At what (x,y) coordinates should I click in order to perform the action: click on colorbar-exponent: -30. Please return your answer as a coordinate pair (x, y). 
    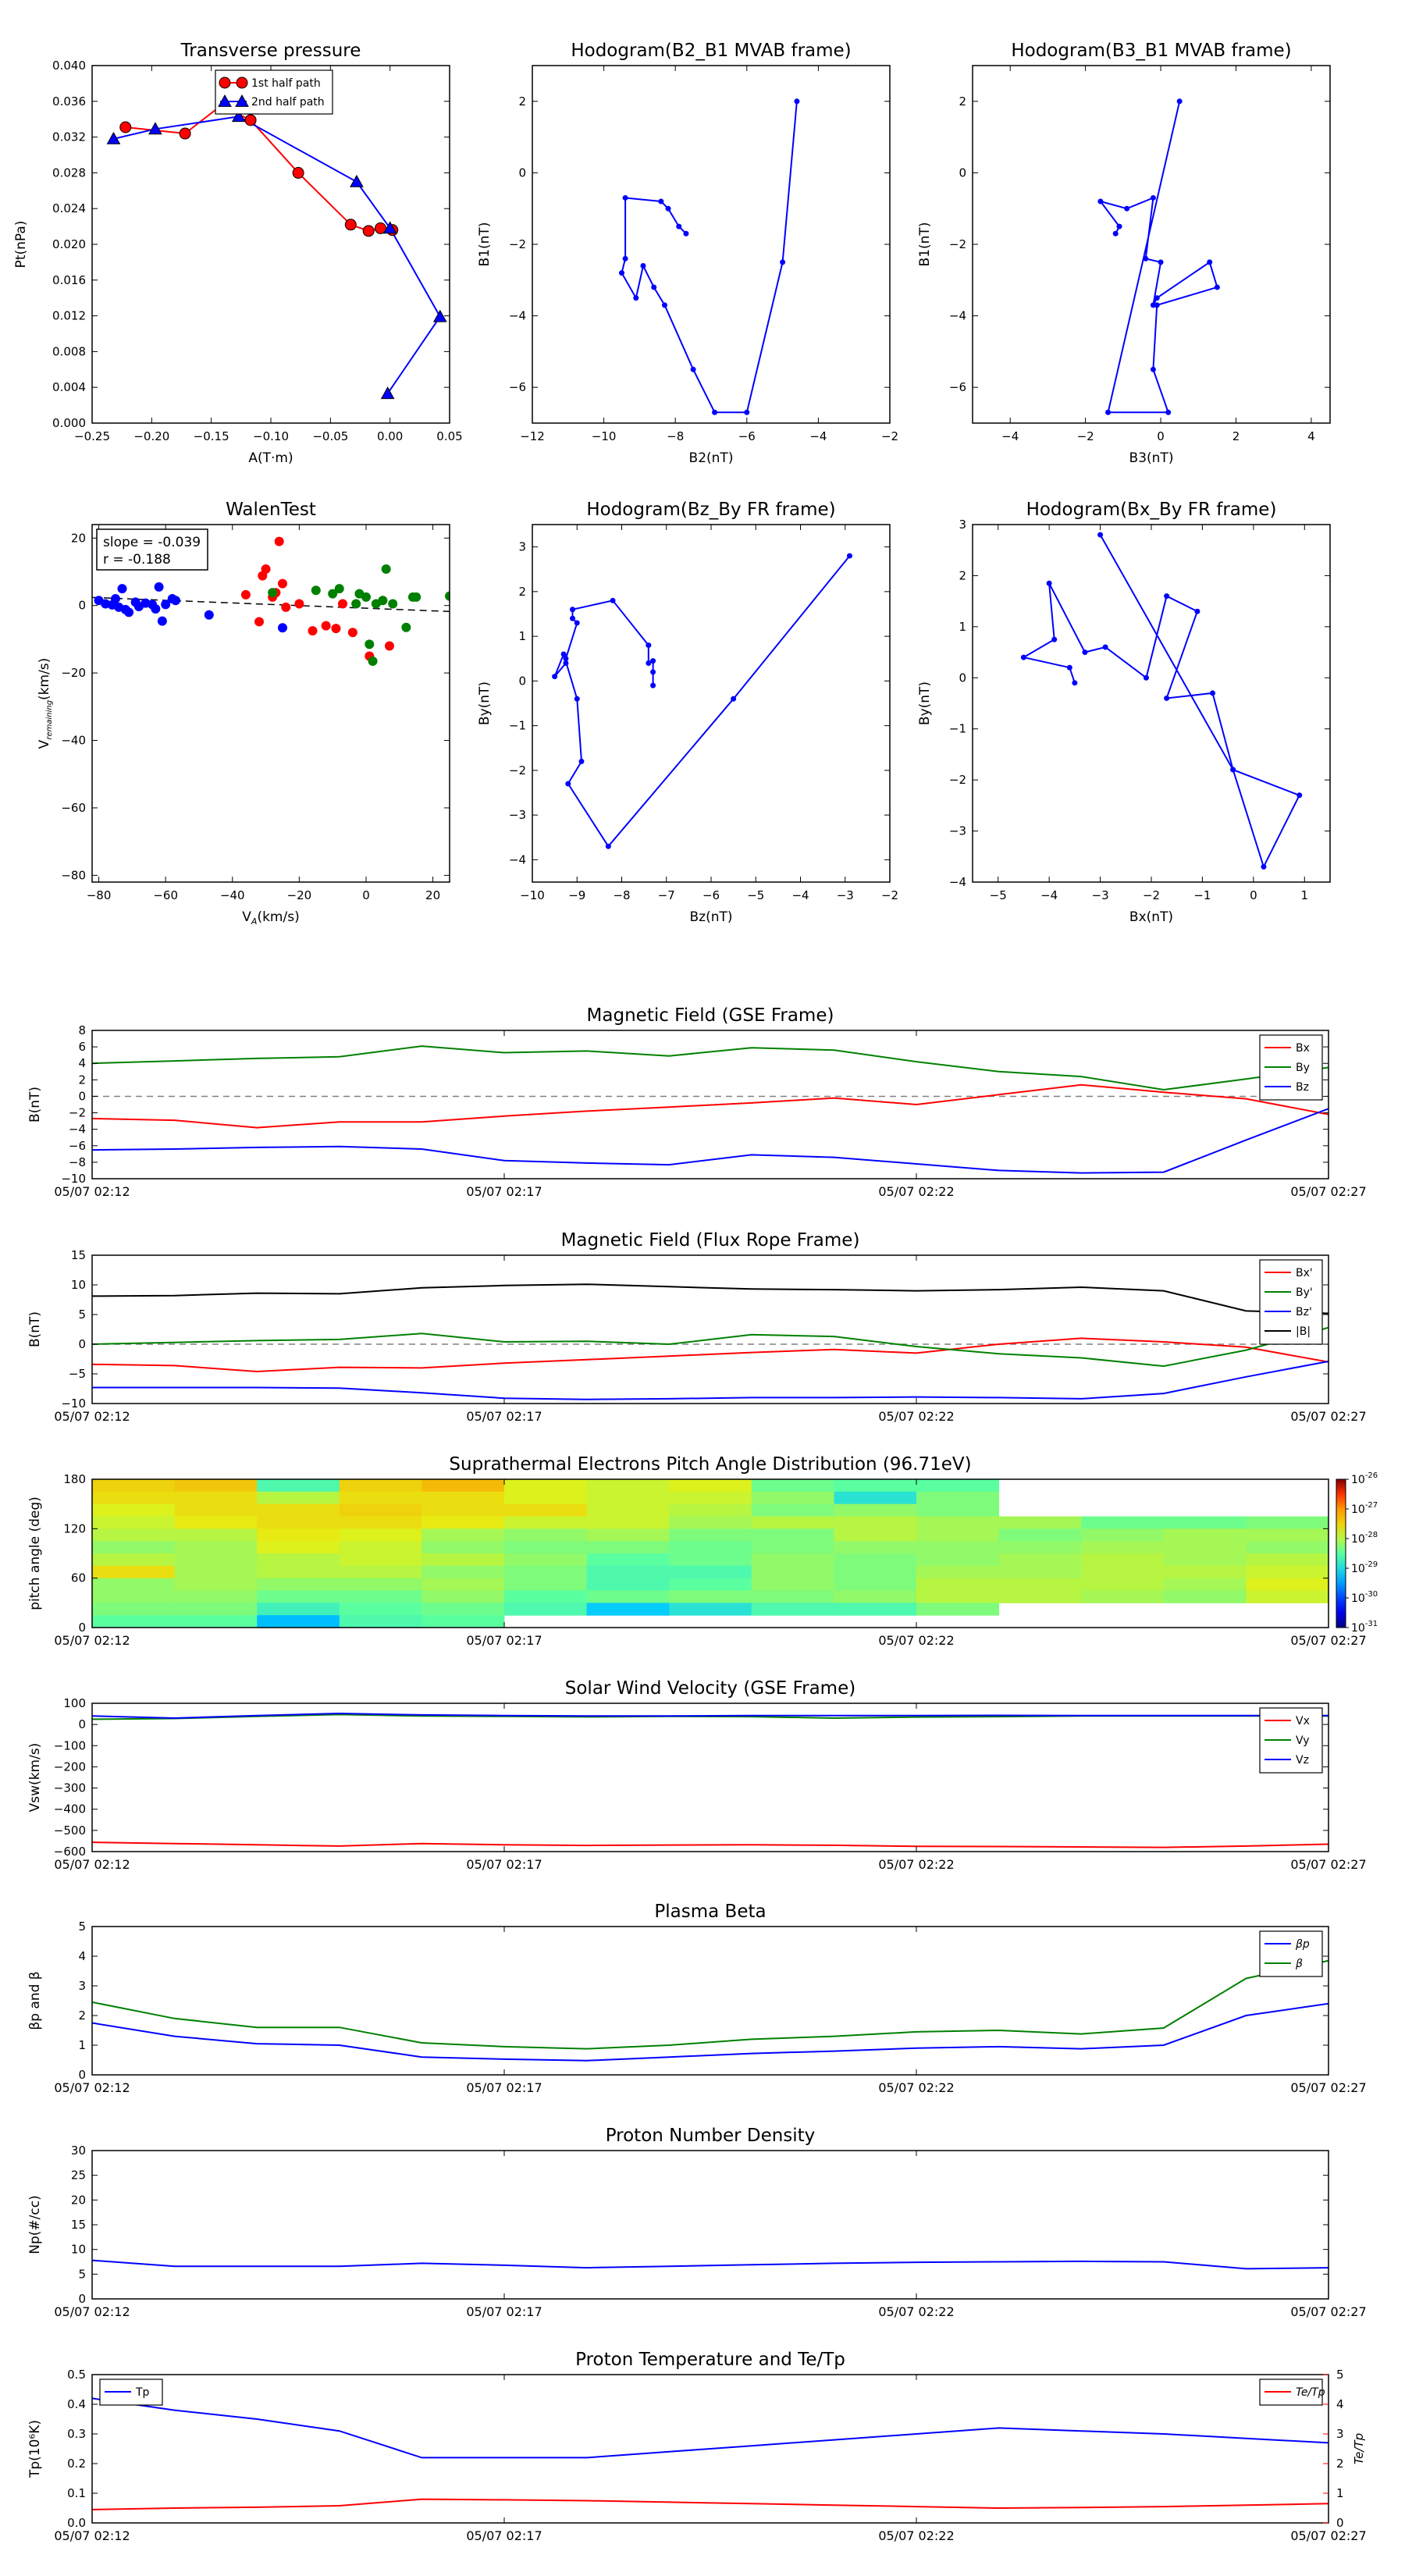
    Looking at the image, I should click on (1371, 1594).